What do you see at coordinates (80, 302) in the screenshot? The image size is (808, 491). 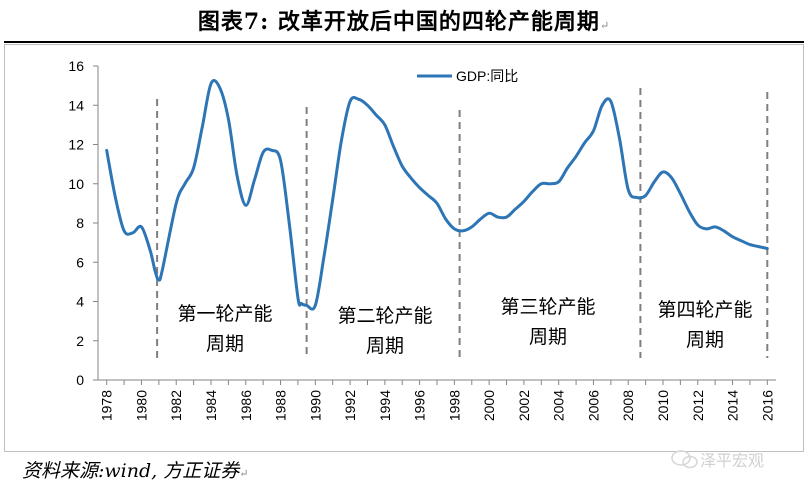 I see `y-tick-label: 4` at bounding box center [80, 302].